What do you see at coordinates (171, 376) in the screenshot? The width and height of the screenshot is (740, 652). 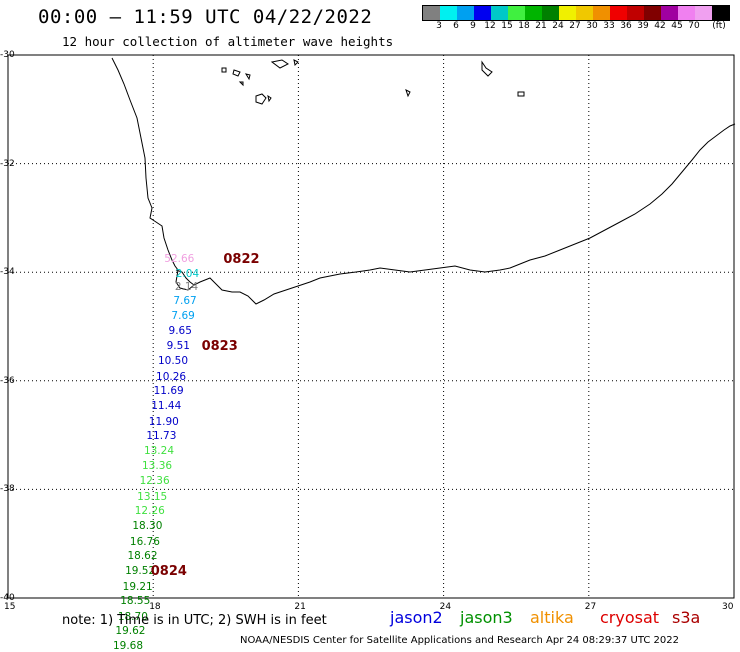 I see `swh-value: 10.26` at bounding box center [171, 376].